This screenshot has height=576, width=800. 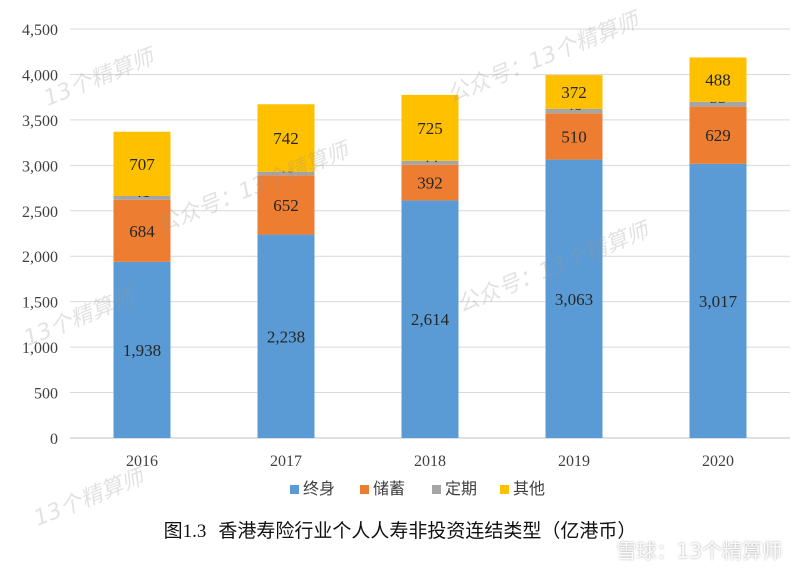 I want to click on y-tick-label: 1,500, so click(x=40, y=303).